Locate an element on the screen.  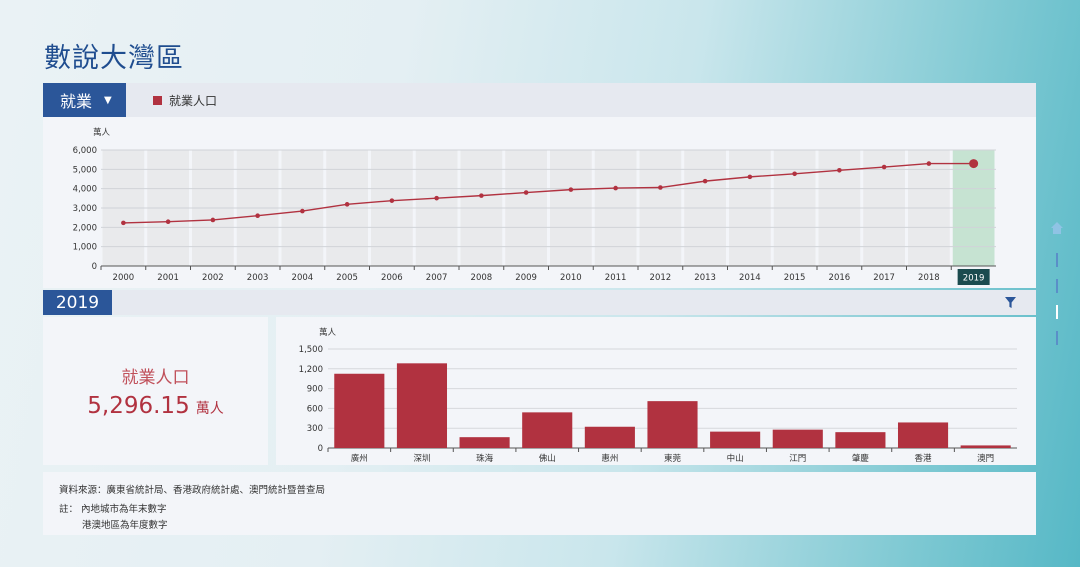
x-tick-label: 2016 is located at coordinates (840, 278).